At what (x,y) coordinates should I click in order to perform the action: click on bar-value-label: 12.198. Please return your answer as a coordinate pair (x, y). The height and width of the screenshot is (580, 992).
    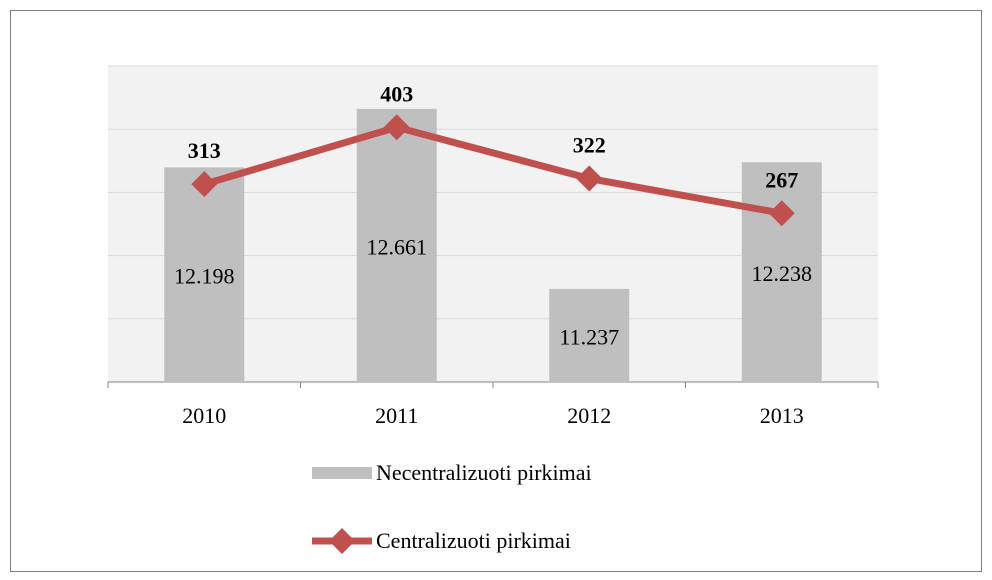
    Looking at the image, I should click on (204, 276).